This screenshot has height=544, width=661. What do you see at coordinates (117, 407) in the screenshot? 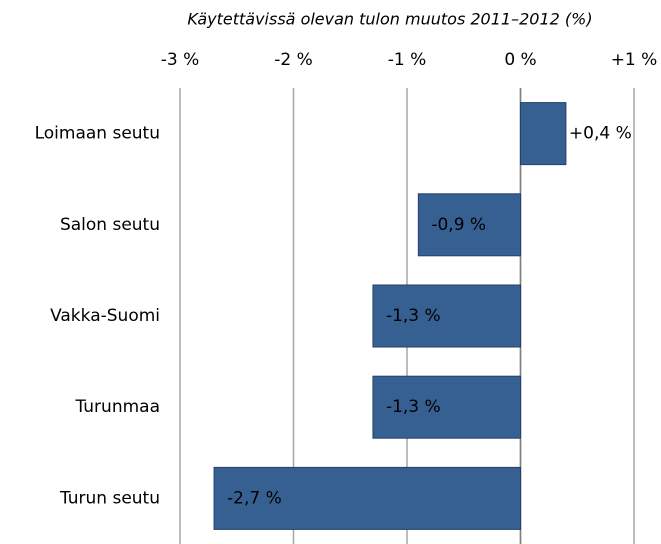
I see `y-tick-label: Turunmaa` at bounding box center [117, 407].